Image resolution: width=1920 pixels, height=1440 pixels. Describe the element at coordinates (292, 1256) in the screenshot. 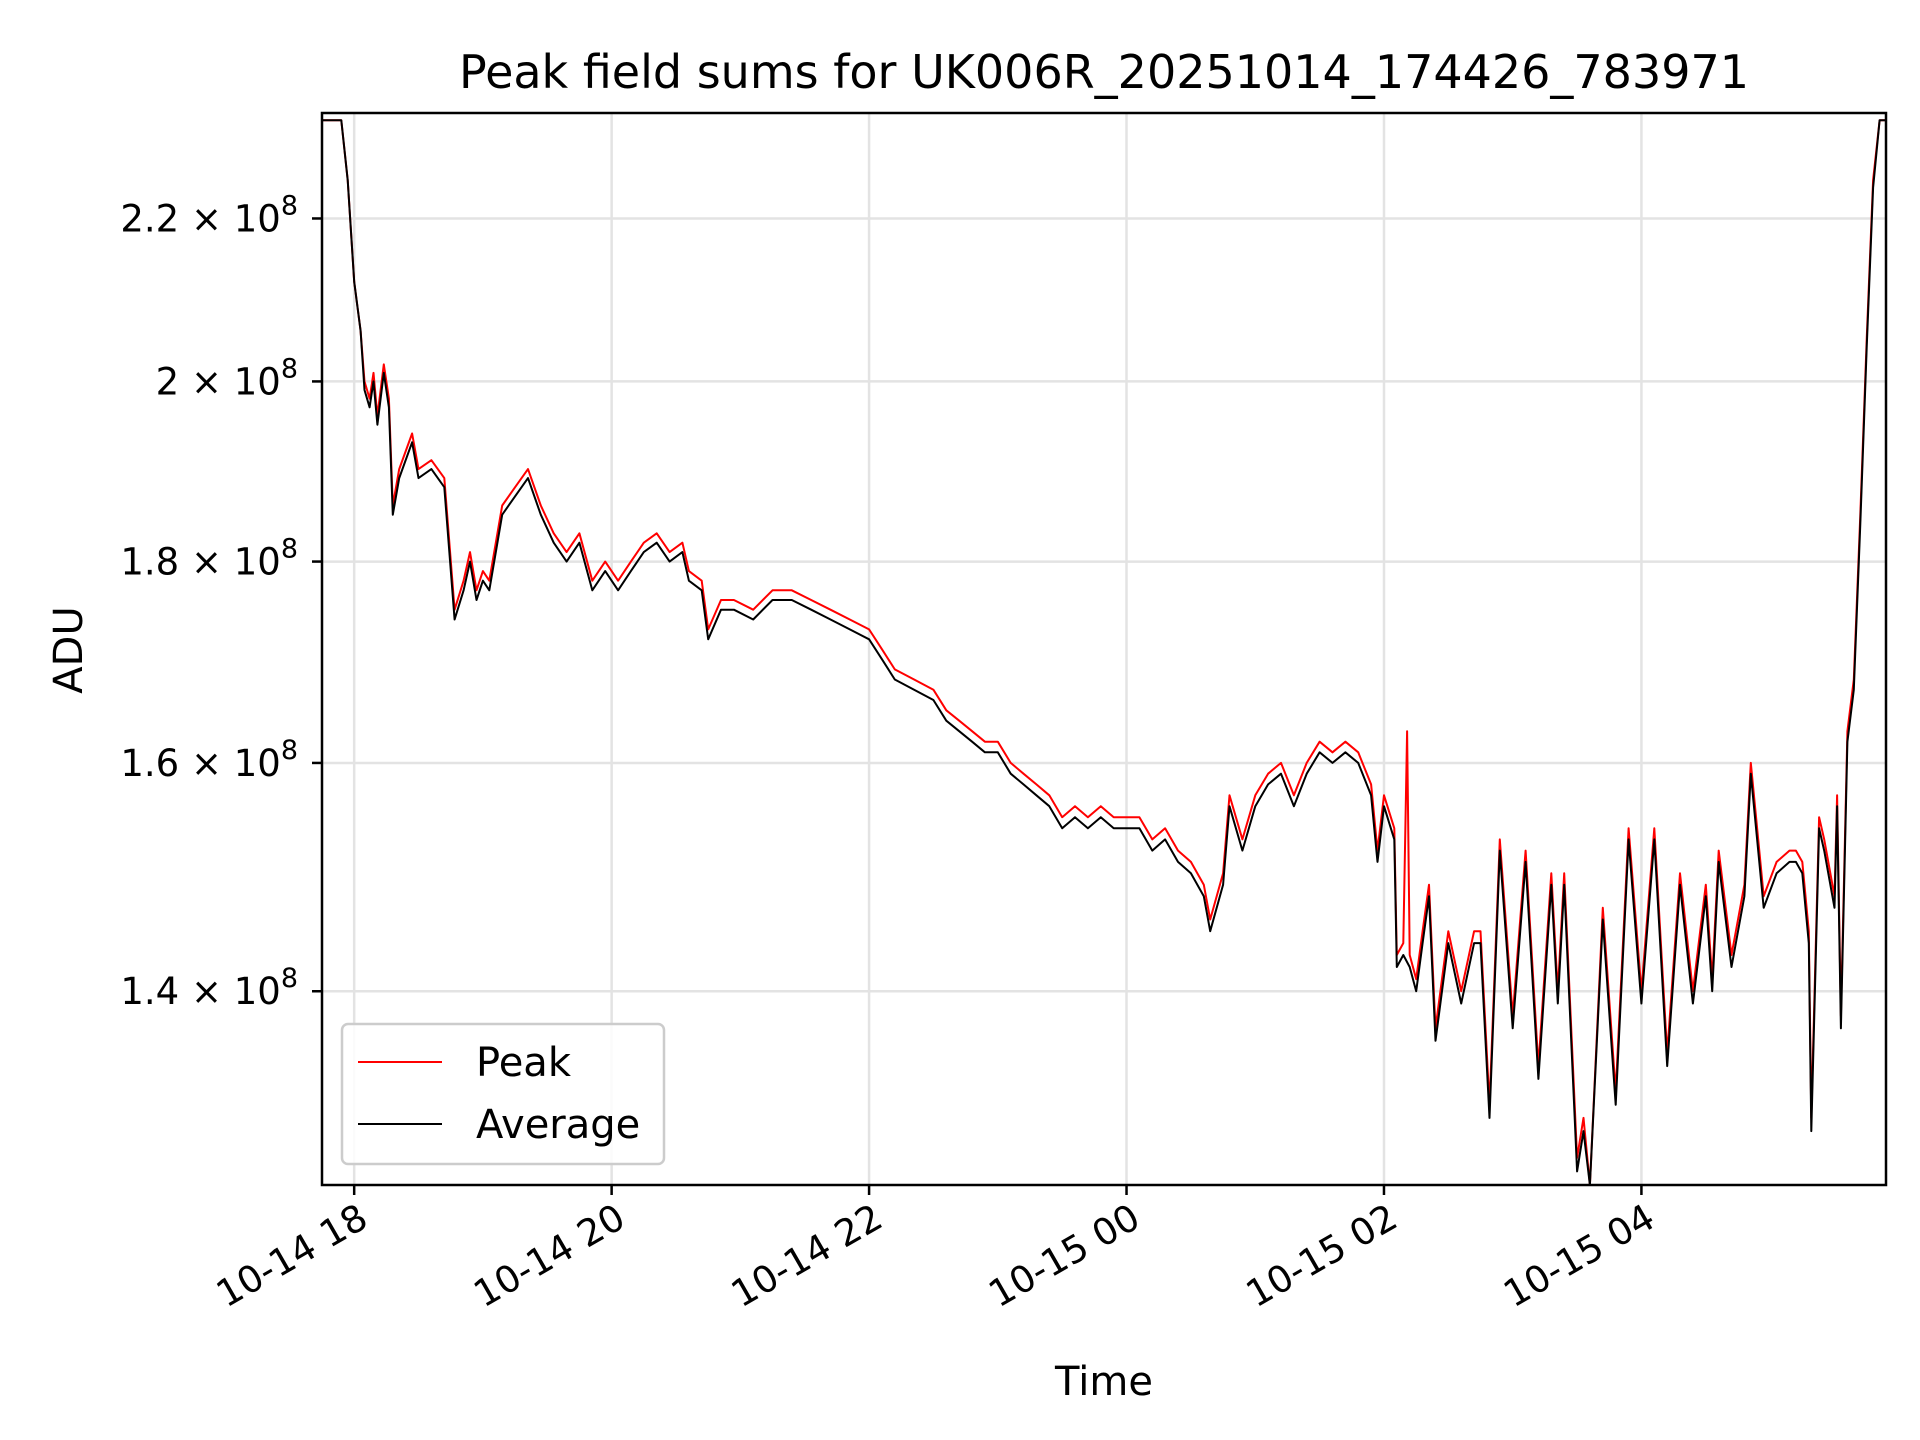

I see `x-tick-label: 10-14 18` at that location.